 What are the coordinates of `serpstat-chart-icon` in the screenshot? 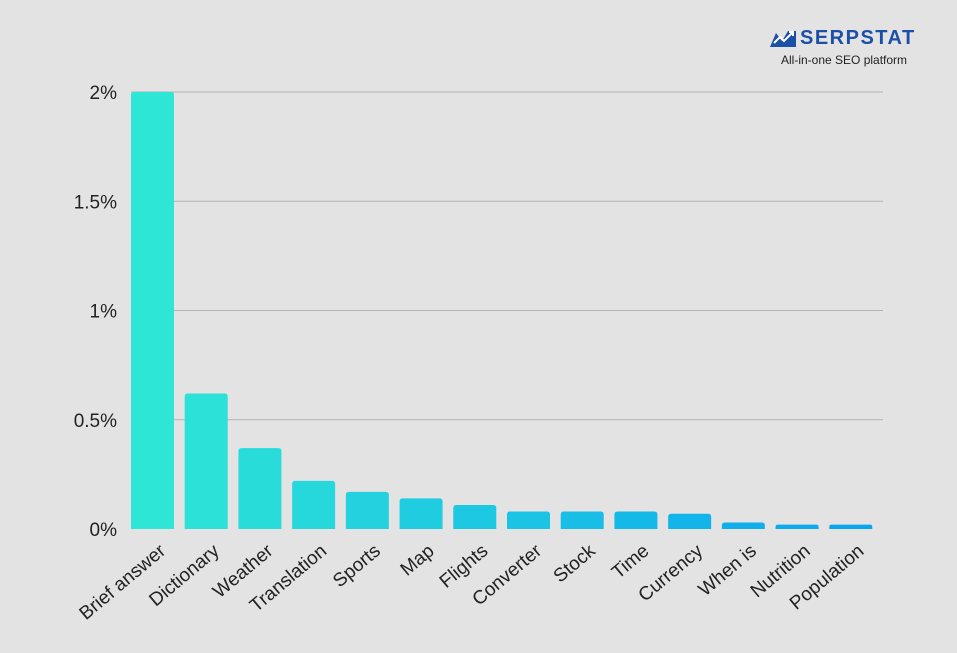 It's located at (783, 38).